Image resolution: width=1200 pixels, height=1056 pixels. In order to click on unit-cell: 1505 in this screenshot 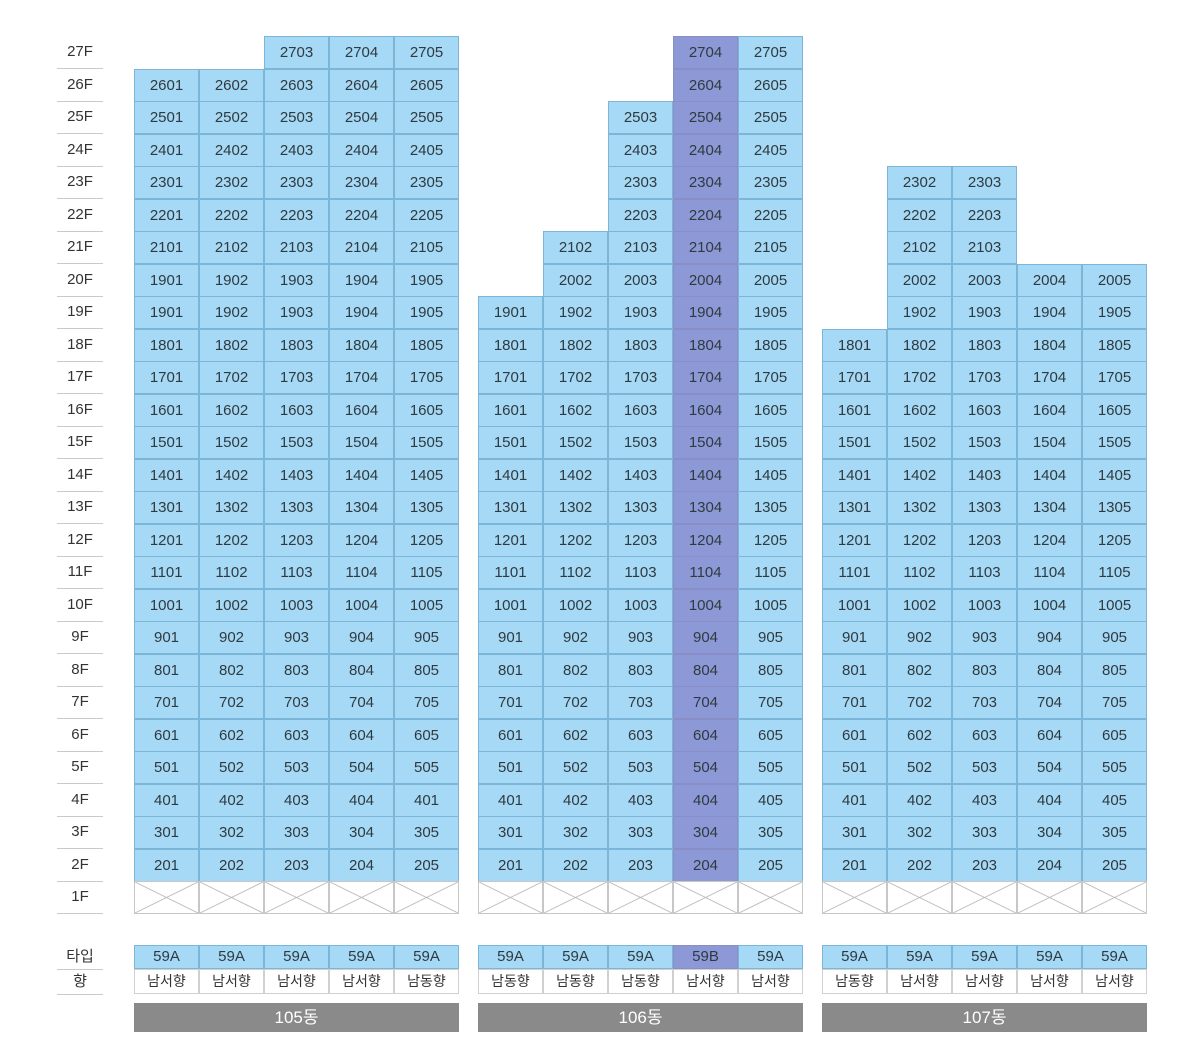, I will do `click(1114, 442)`.